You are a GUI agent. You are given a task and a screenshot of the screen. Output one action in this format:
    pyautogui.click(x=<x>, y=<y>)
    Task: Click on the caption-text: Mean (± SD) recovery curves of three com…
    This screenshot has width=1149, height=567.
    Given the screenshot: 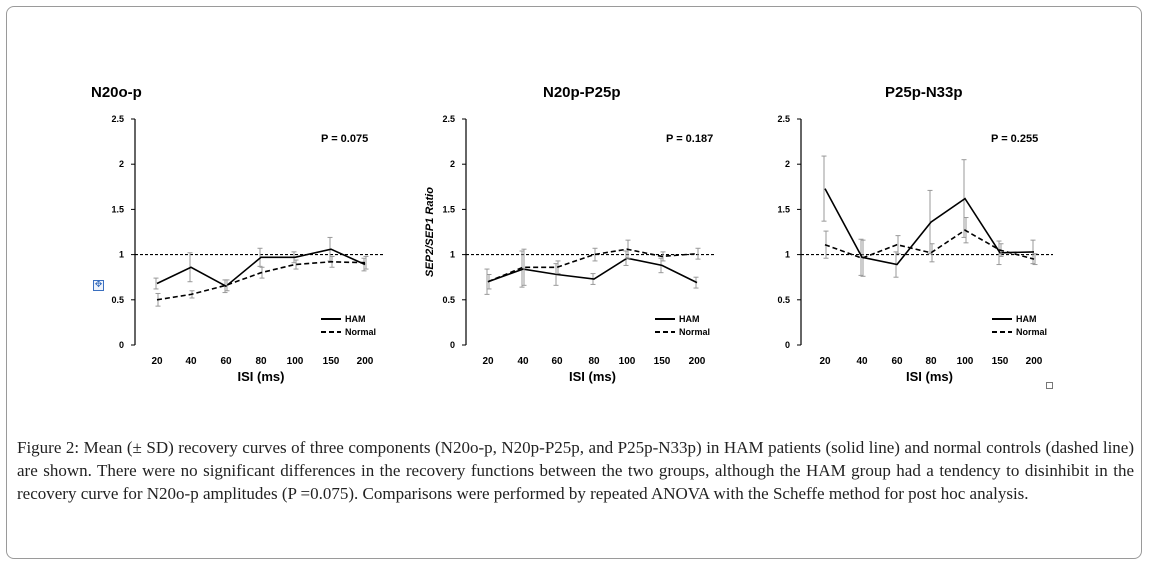 What is the action you would take?
    pyautogui.click(x=576, y=470)
    